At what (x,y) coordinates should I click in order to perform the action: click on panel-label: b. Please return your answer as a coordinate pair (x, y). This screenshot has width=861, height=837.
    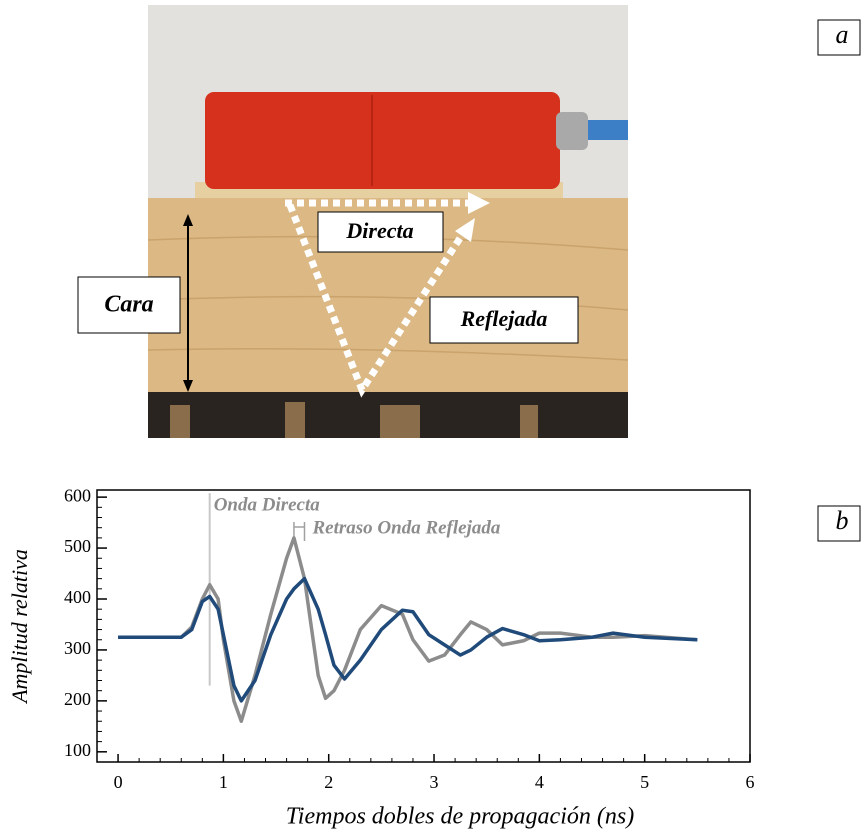
    Looking at the image, I should click on (842, 520).